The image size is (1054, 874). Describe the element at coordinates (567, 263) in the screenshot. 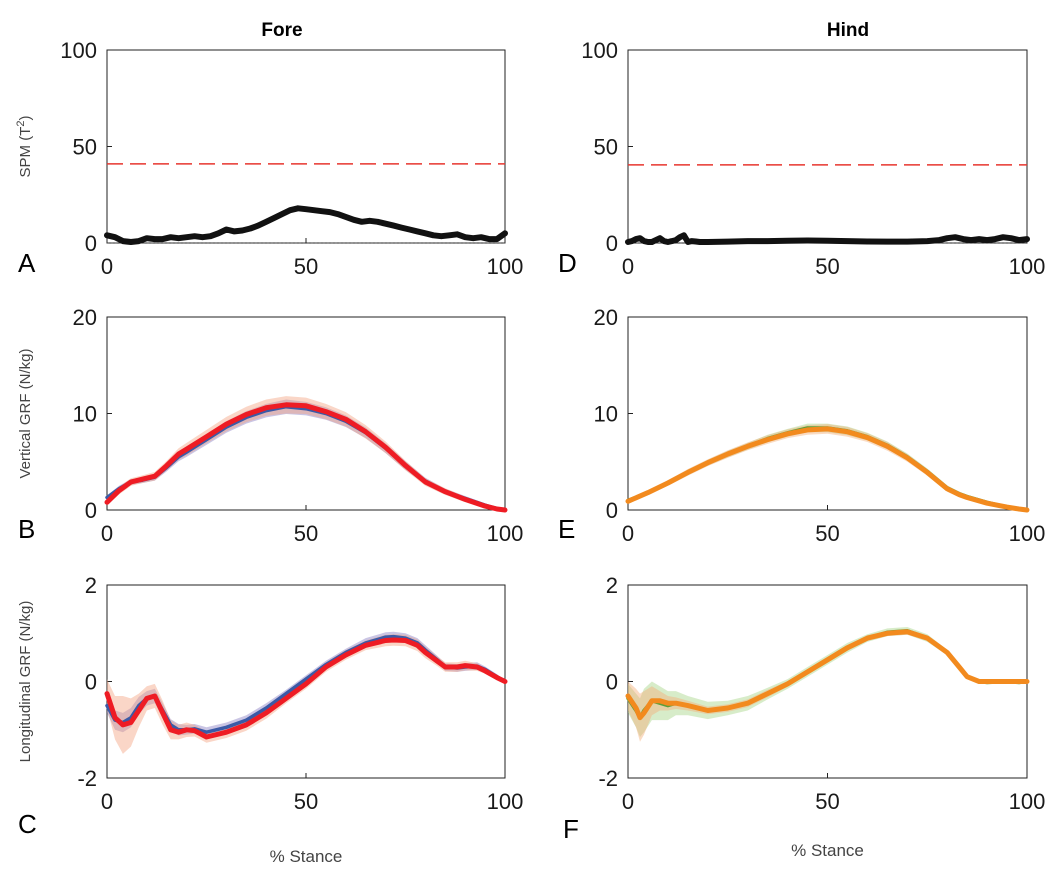

I see `panel-letter: D` at that location.